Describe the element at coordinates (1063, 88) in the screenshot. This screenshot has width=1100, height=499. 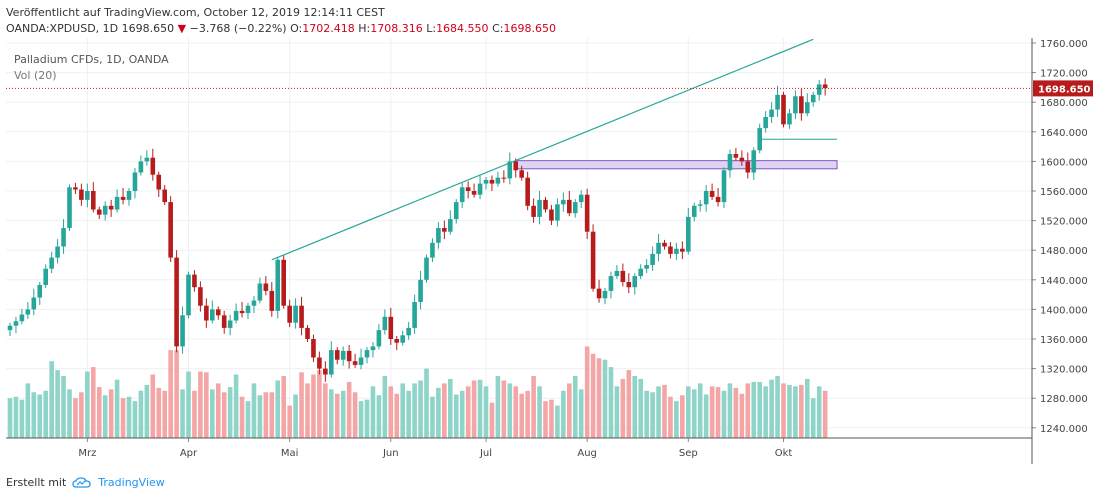
I see `last-price-tag: 1698.650` at that location.